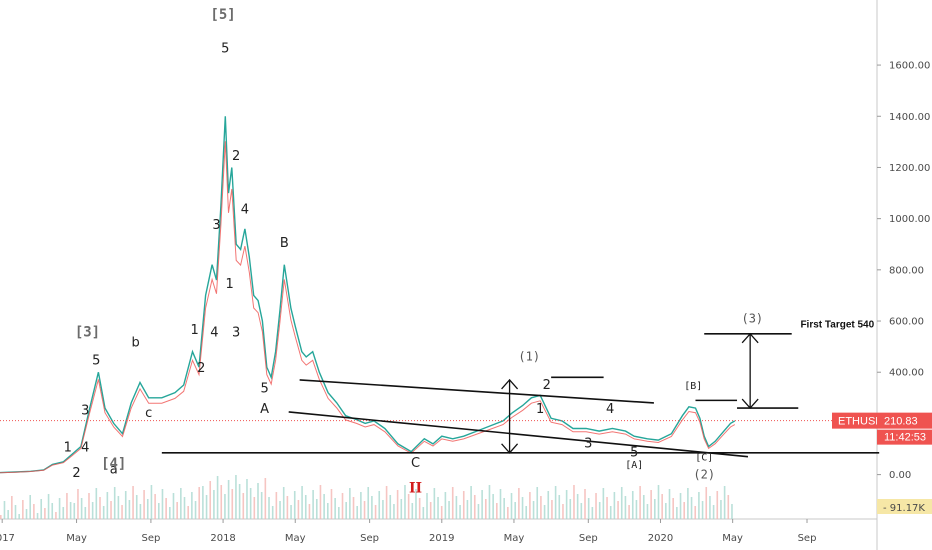 Image resolution: width=932 pixels, height=550 pixels. What do you see at coordinates (588, 538) in the screenshot?
I see `x-tick-label: Sep` at bounding box center [588, 538].